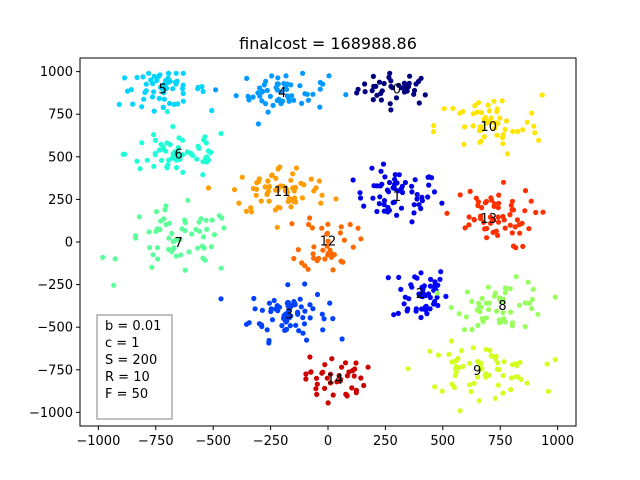  Describe the element at coordinates (271, 441) in the screenshot. I see `x-tick-label: −250` at that location.